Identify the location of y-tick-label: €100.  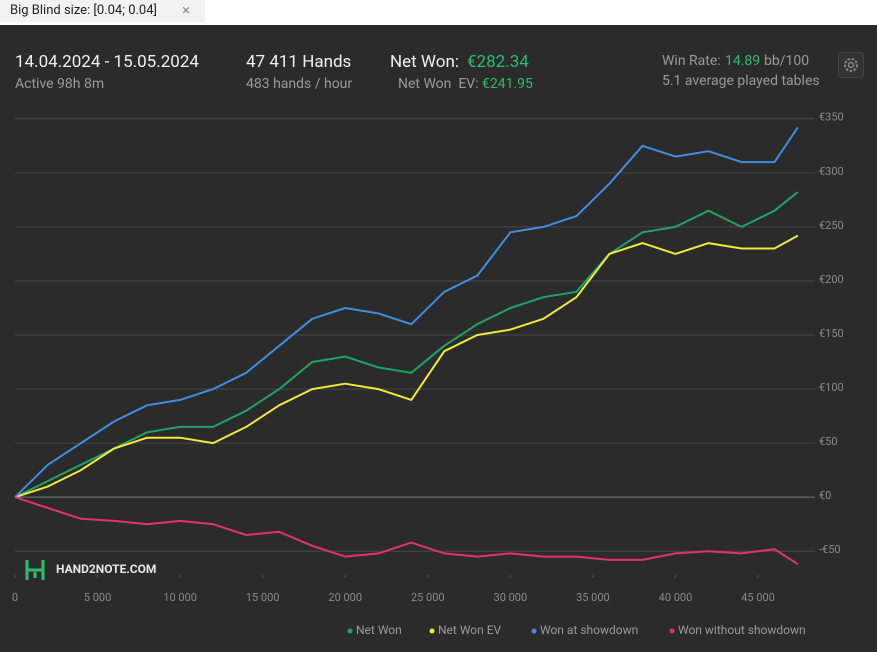
(831, 387).